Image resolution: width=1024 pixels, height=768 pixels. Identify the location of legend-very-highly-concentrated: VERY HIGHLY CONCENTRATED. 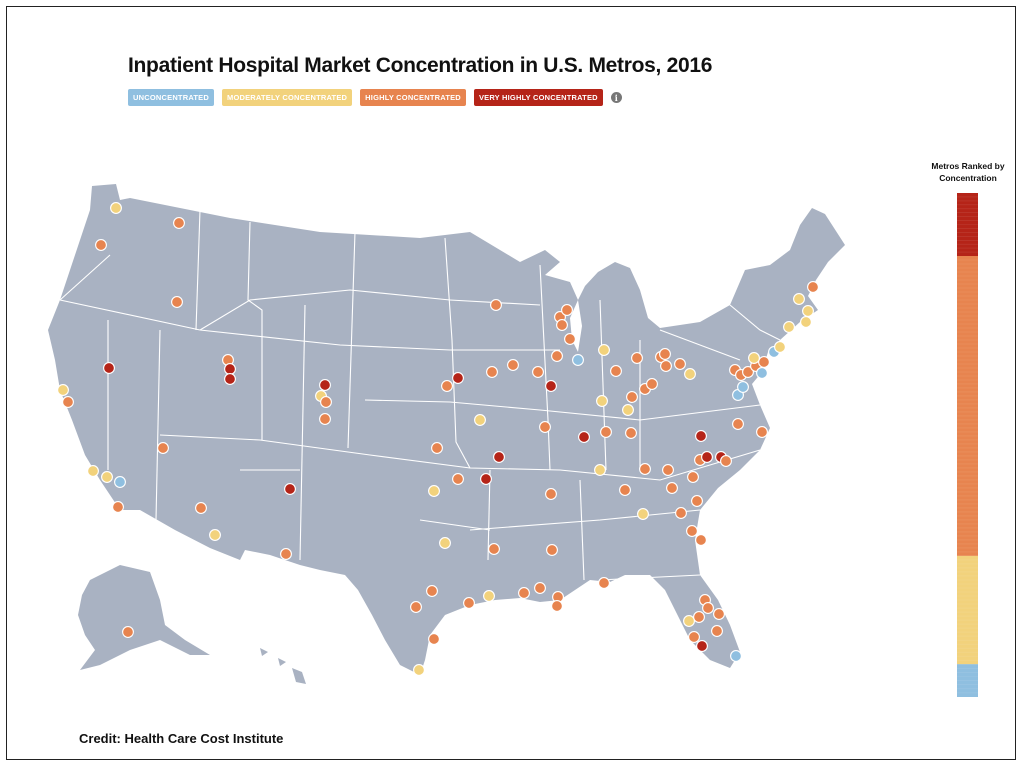
(538, 97).